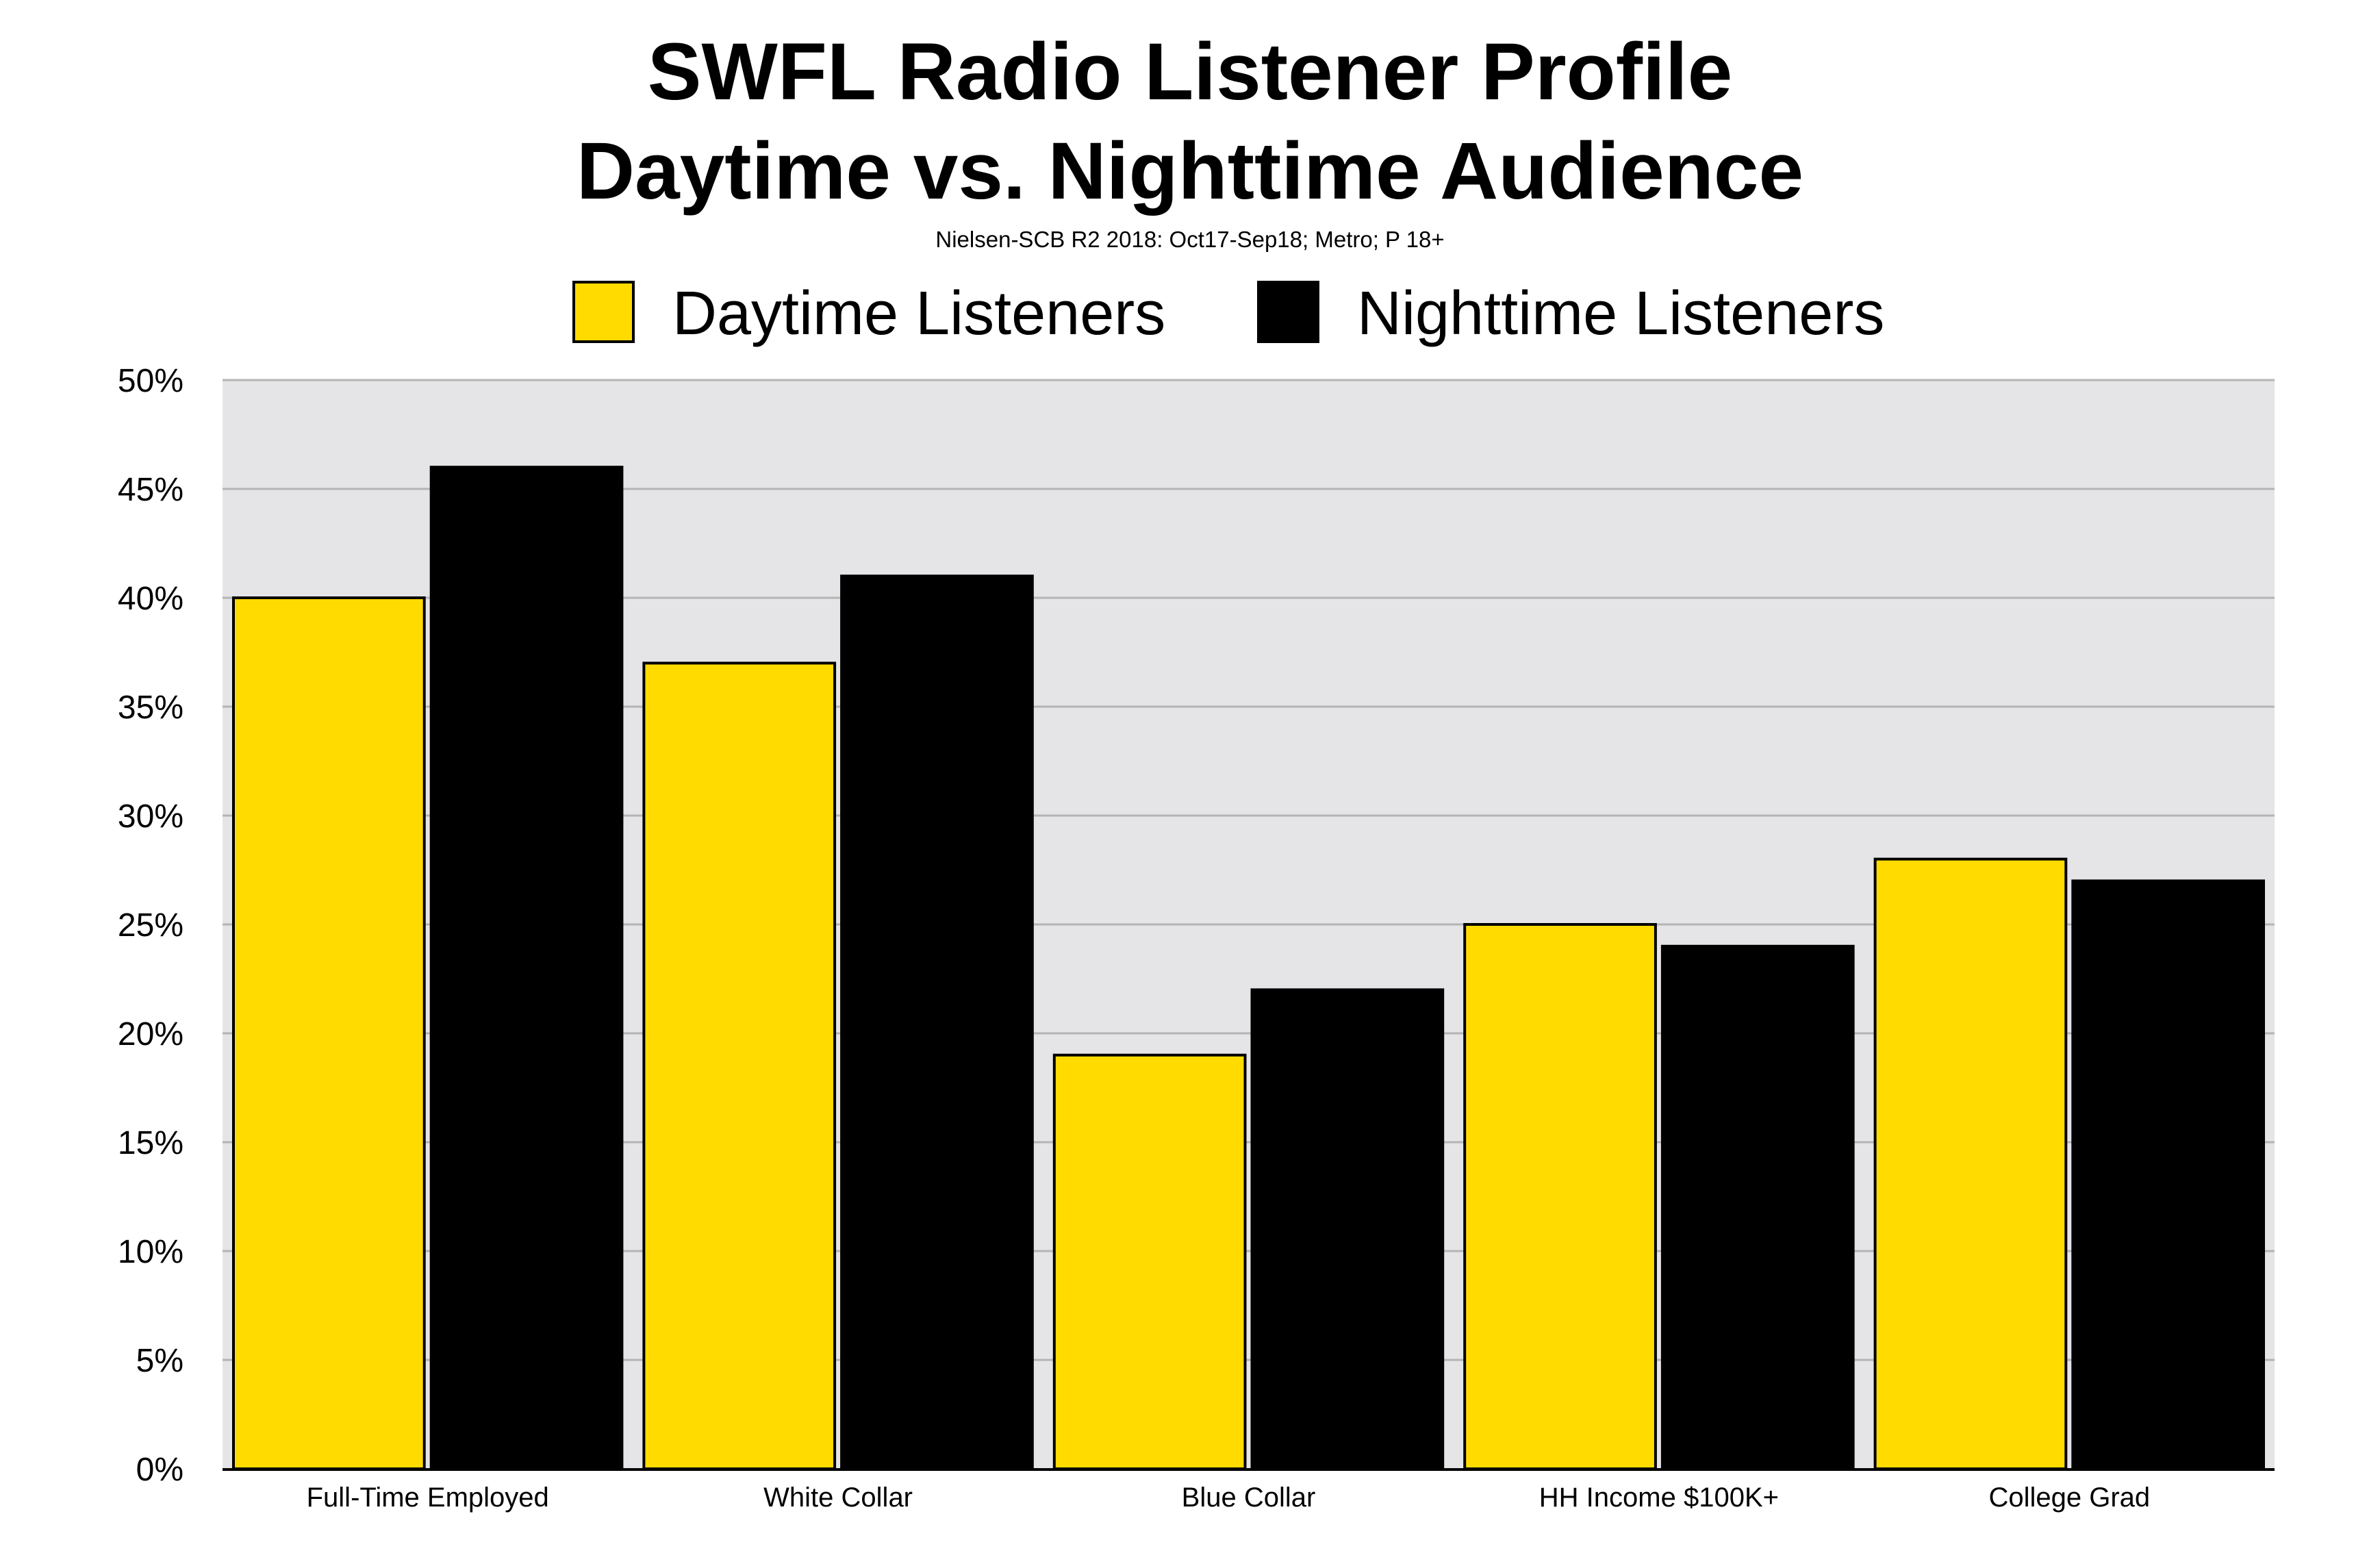 This screenshot has height=1564, width=2380. I want to click on y-tick-label: 20%, so click(150, 1034).